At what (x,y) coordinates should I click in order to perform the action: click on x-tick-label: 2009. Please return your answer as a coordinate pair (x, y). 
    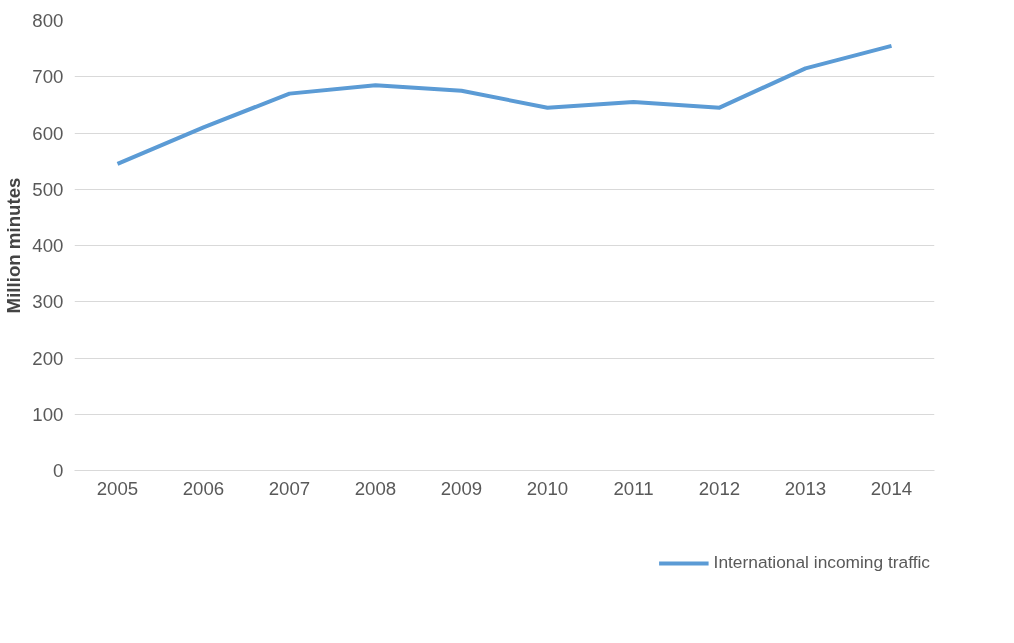
    Looking at the image, I should click on (461, 488).